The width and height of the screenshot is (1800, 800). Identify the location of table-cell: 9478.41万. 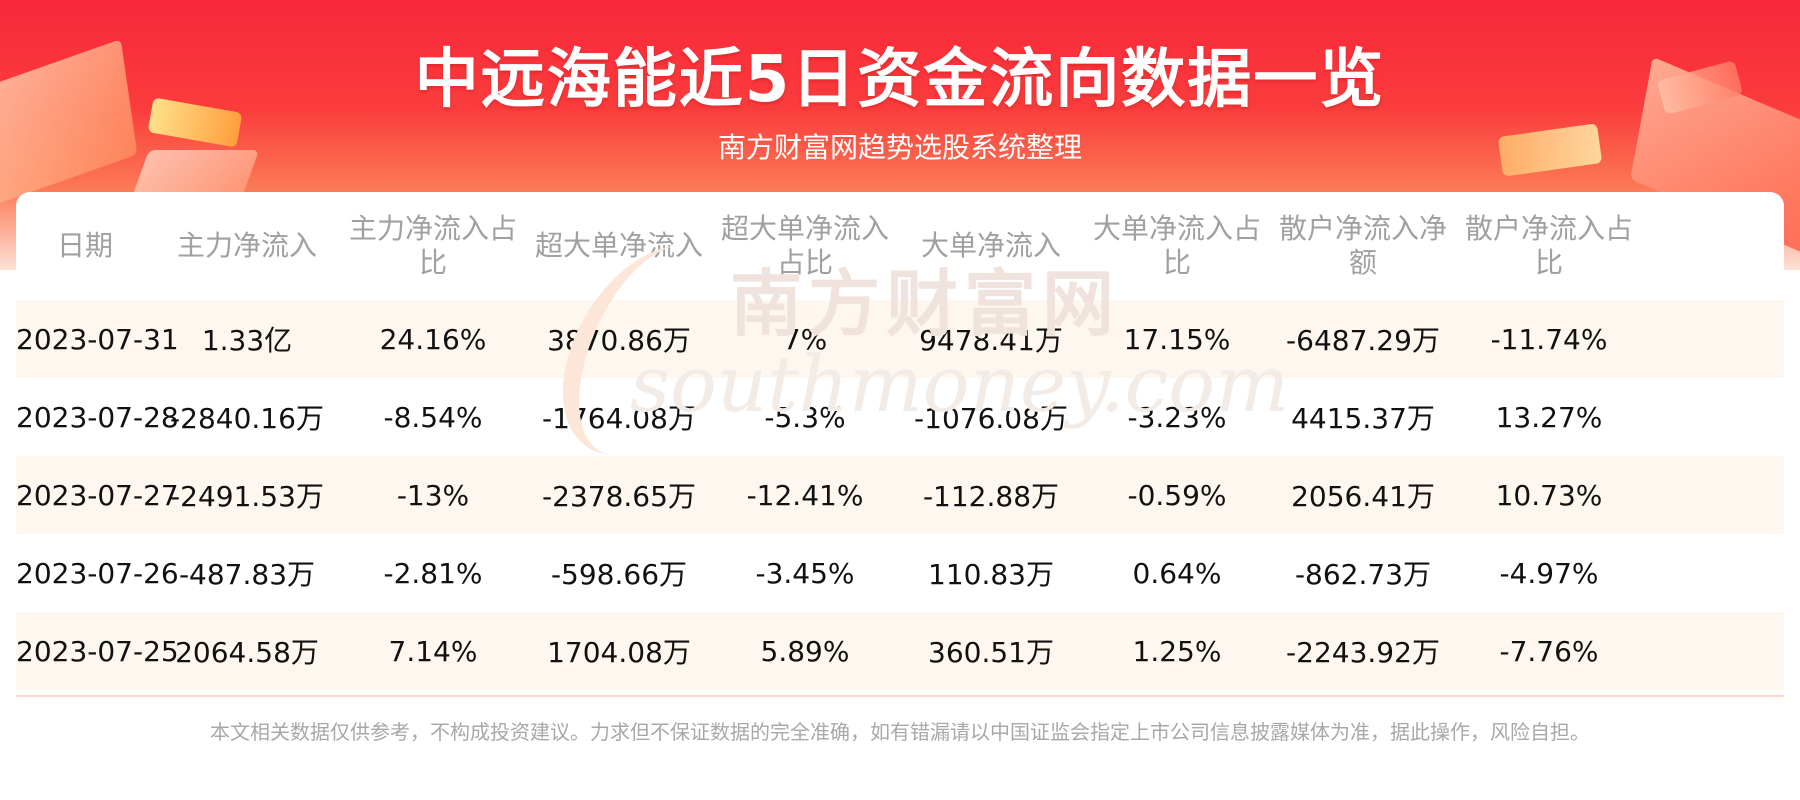
(991, 339).